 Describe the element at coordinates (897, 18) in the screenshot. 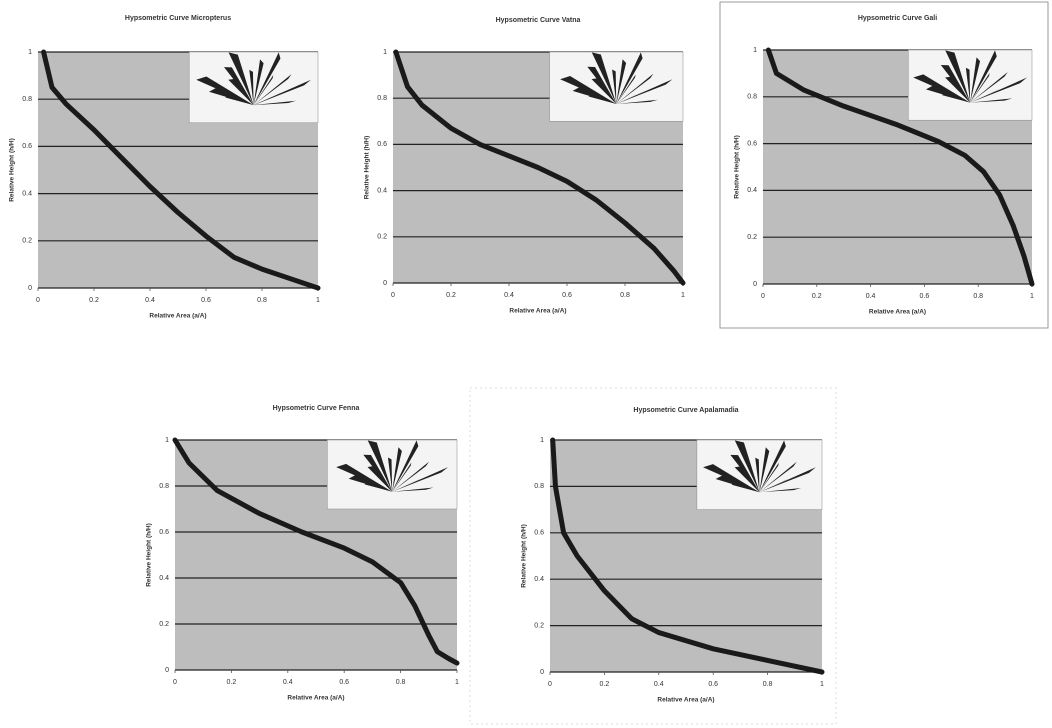

I see `chart-title: Hypsometric Curve Gali` at that location.